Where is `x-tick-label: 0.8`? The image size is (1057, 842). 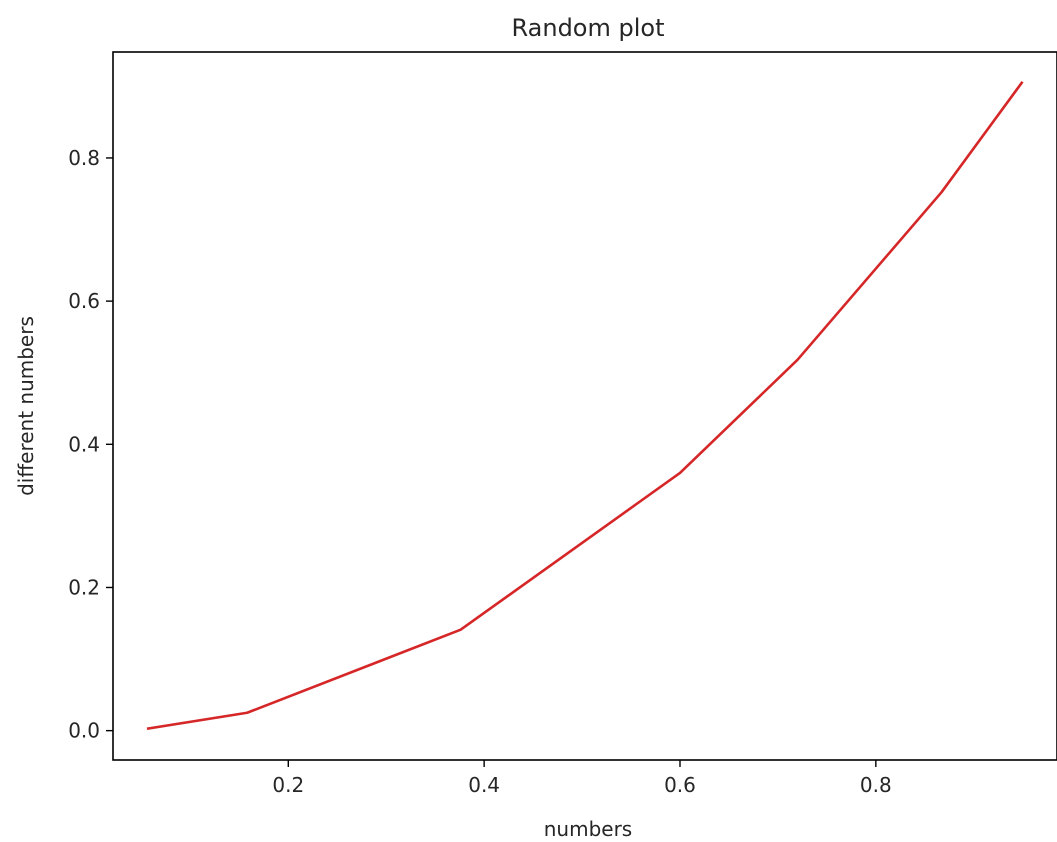
x-tick-label: 0.8 is located at coordinates (876, 785).